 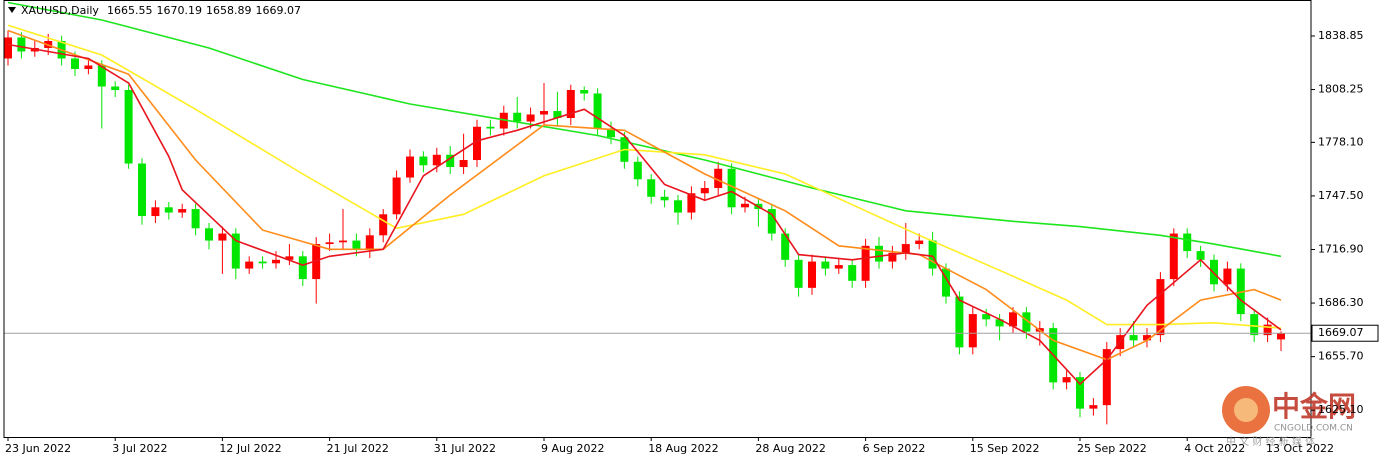 What do you see at coordinates (278, 10) in the screenshot?
I see `header-close: 1669.07` at bounding box center [278, 10].